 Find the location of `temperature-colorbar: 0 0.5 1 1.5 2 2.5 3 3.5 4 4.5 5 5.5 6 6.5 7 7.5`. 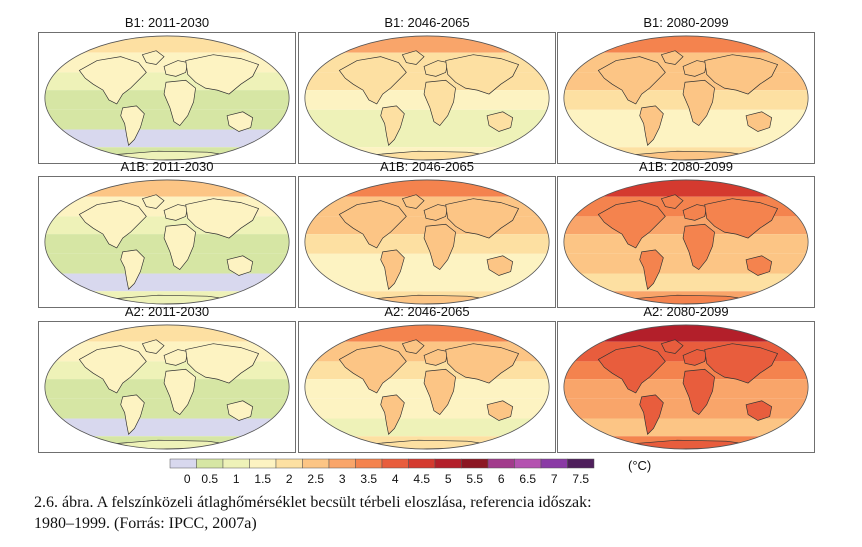

temperature-colorbar: 0 0.5 1 1.5 2 2.5 3 3.5 4 4.5 5 5.5 6 6.5 7 7.5 is located at coordinates (382, 472).